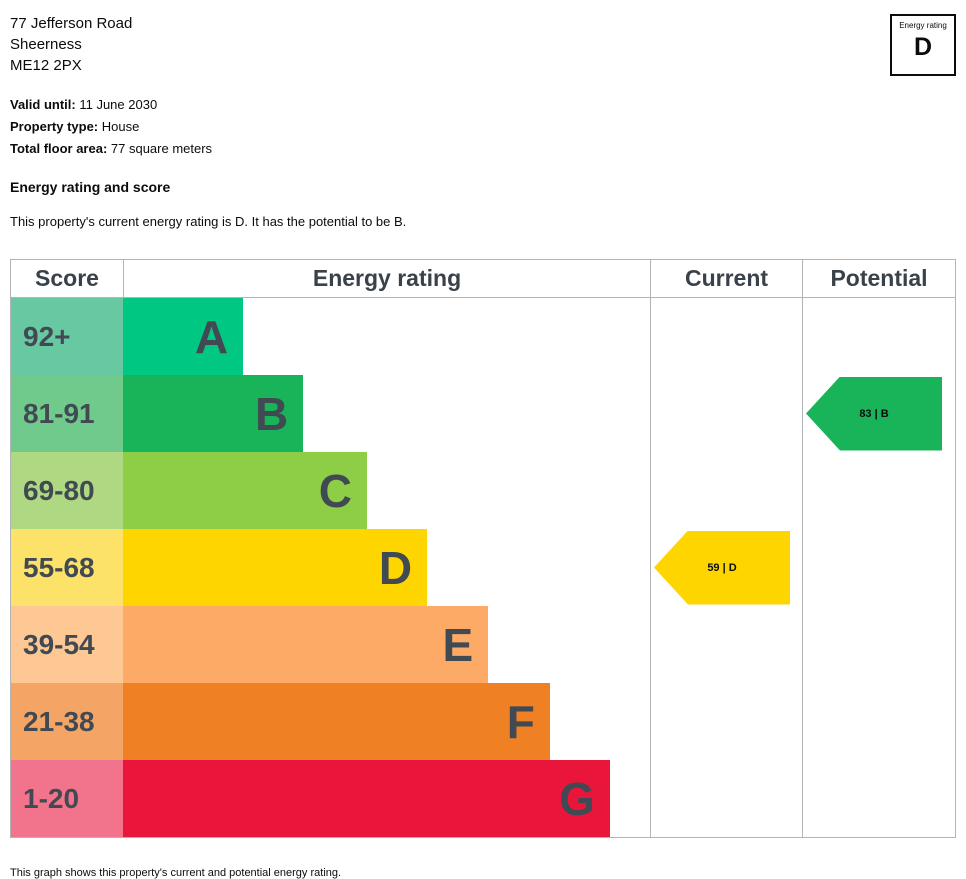 The height and width of the screenshot is (879, 966). I want to click on current-rating-arrow: 59 | D, so click(722, 567).